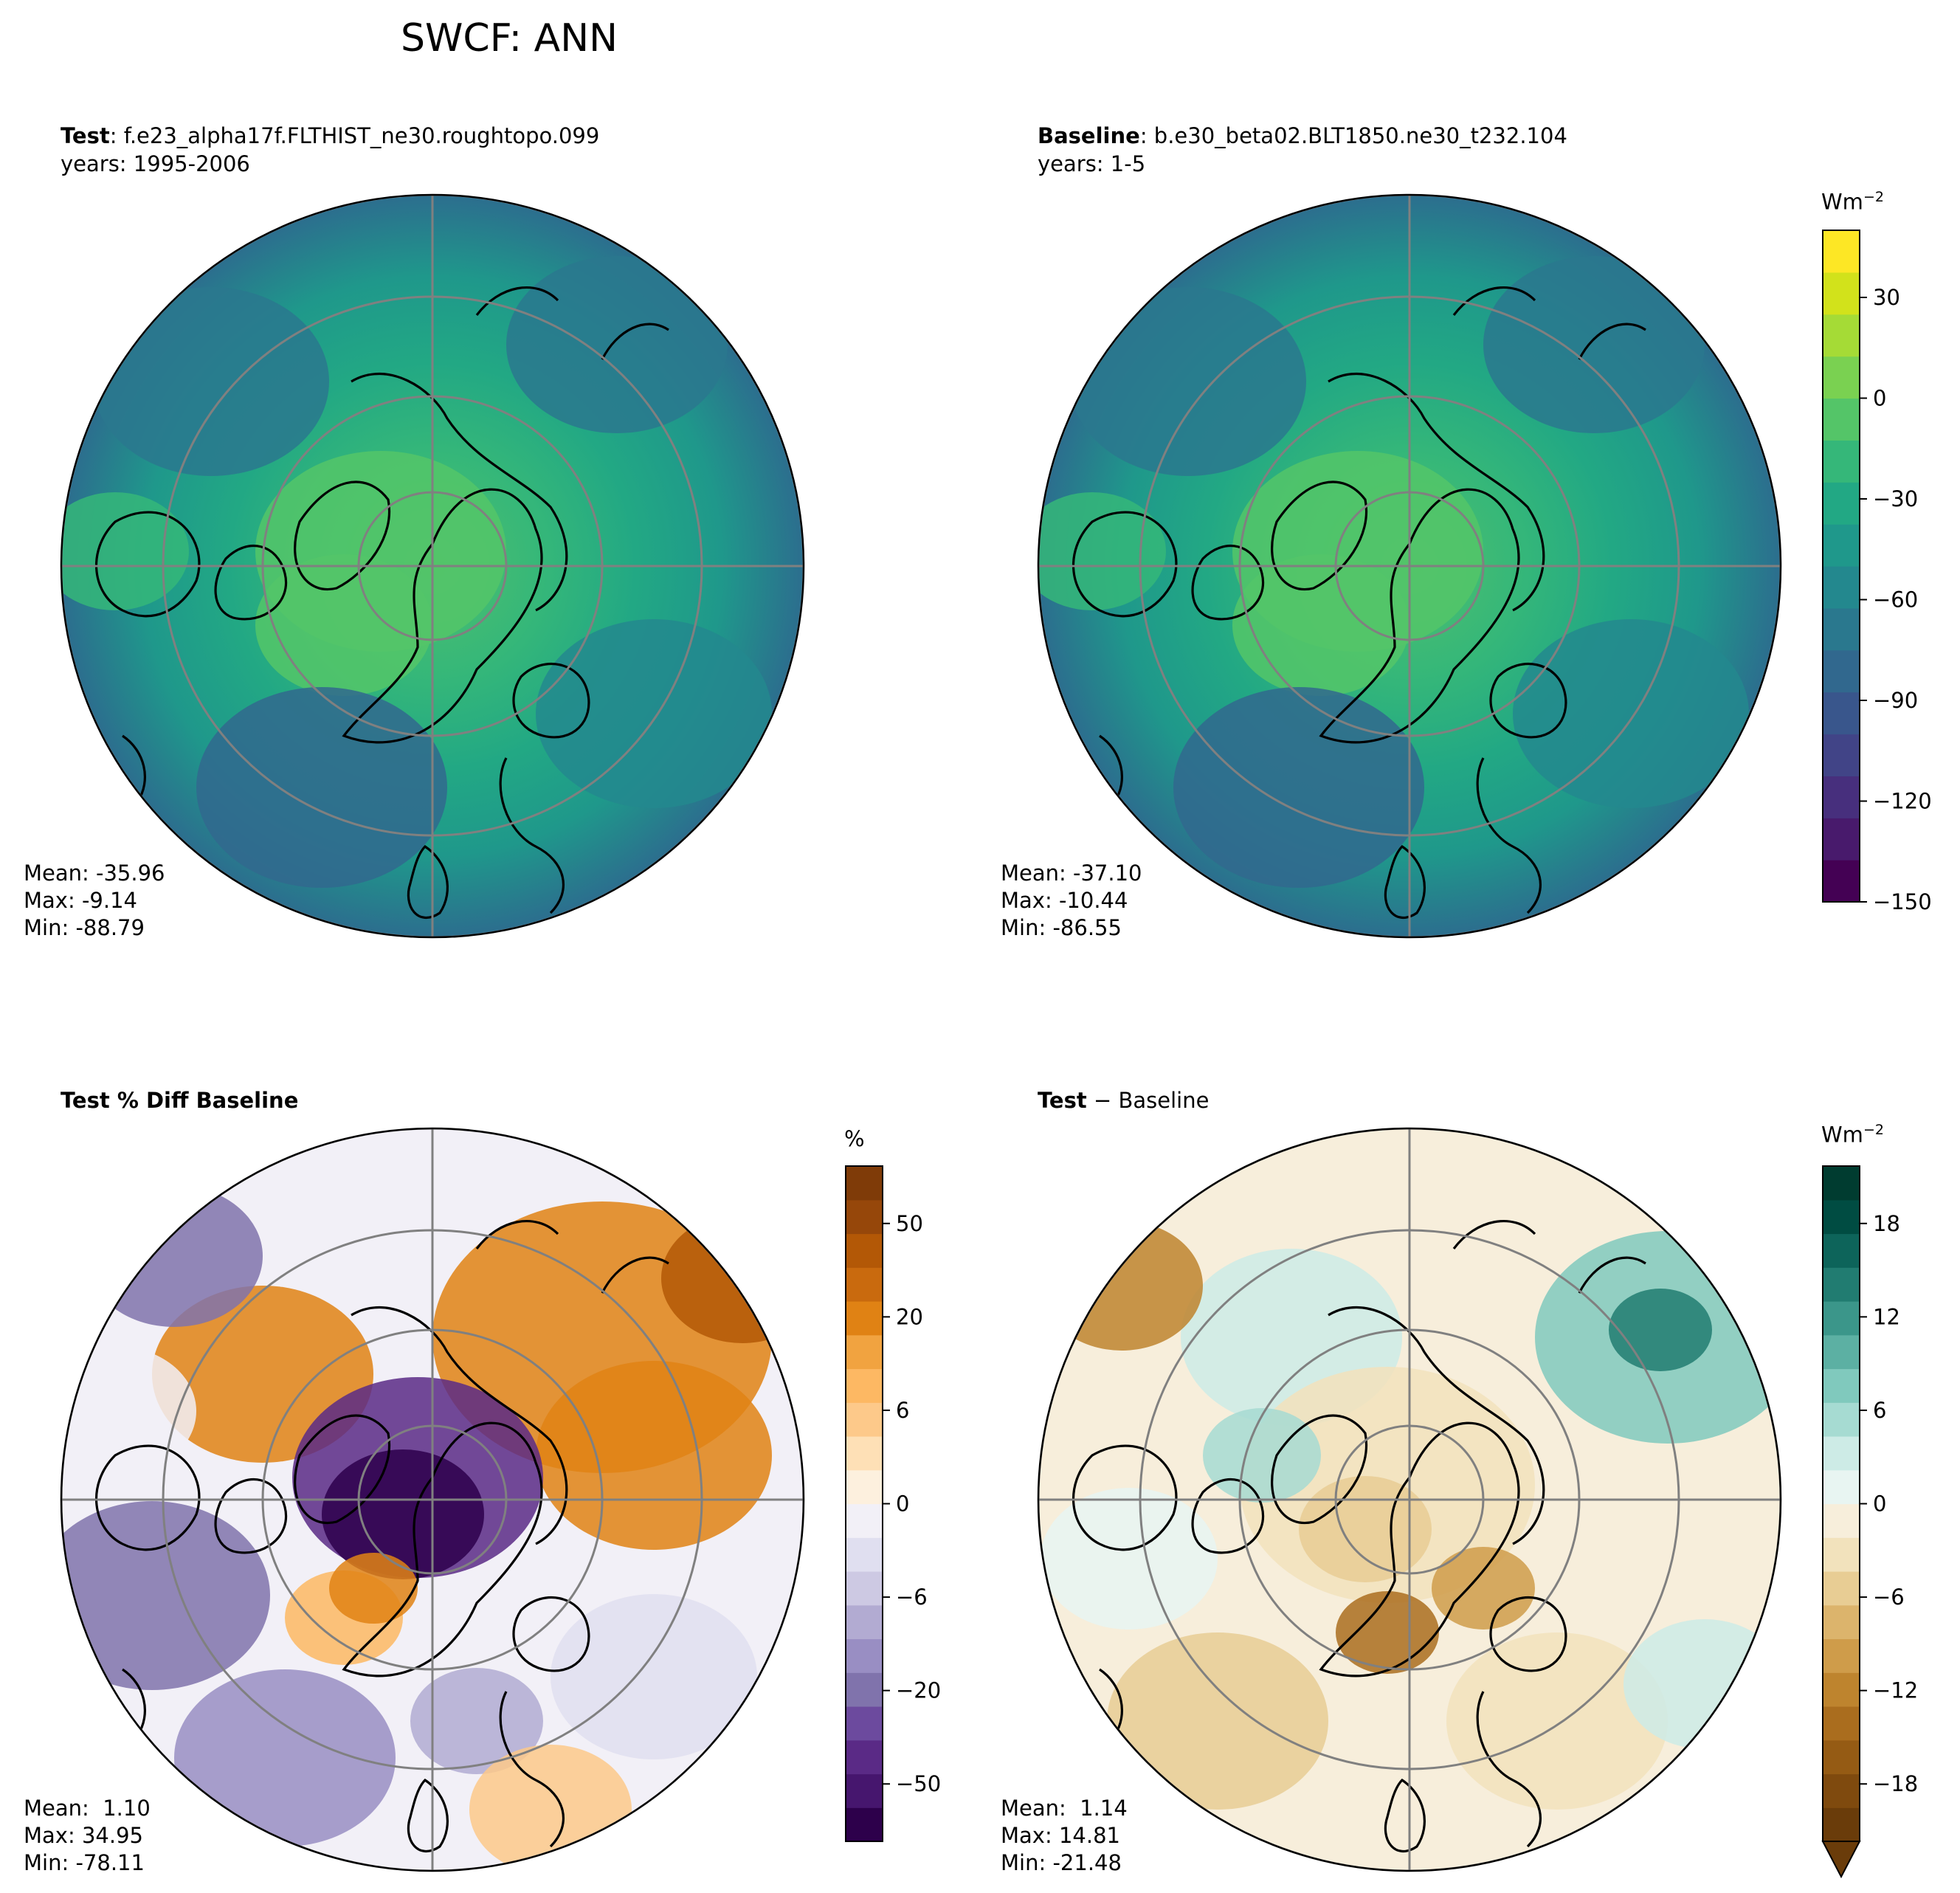 This screenshot has width=1960, height=1893. What do you see at coordinates (1895, 1783) in the screenshot?
I see `colorbar-tick-label: −18` at bounding box center [1895, 1783].